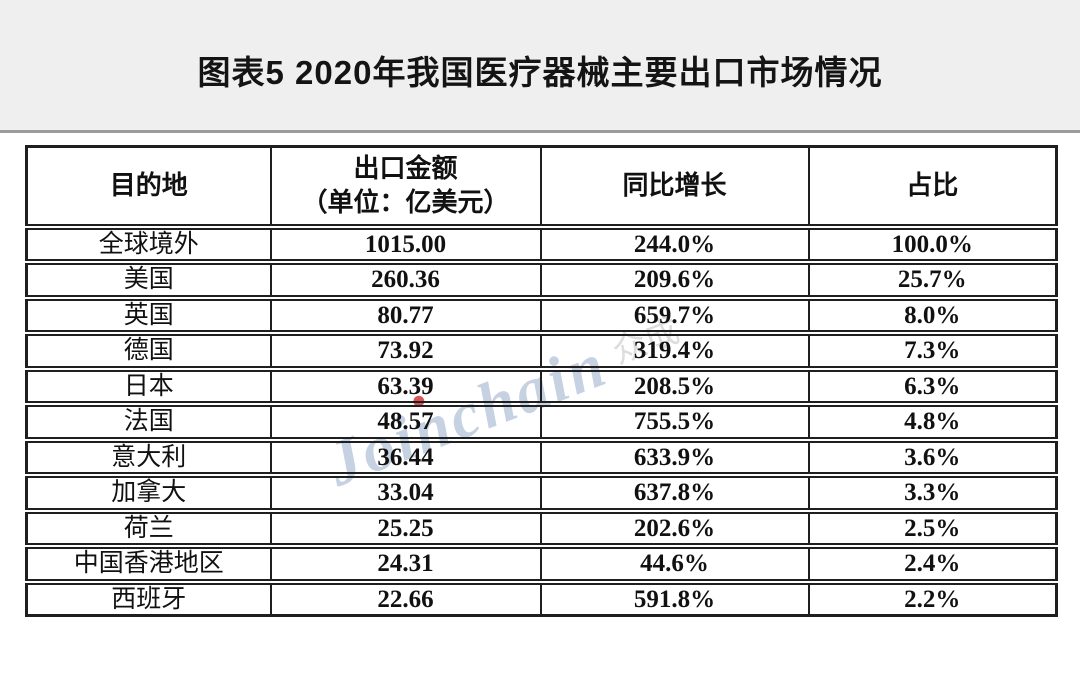 The height and width of the screenshot is (685, 1080). What do you see at coordinates (405, 494) in the screenshot?
I see `cell-amount: 33.04` at bounding box center [405, 494].